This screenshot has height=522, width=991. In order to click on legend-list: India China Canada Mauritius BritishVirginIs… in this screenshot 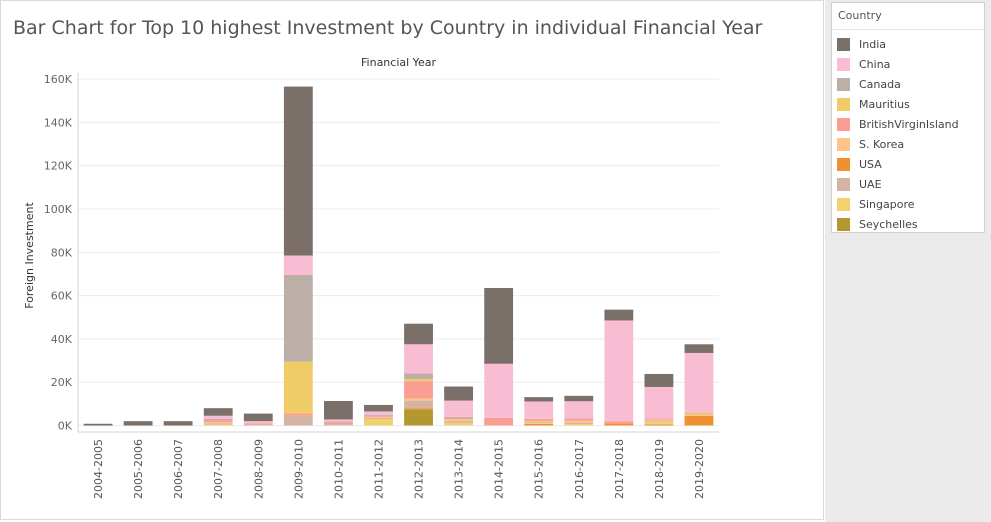, I will do `click(908, 132)`.